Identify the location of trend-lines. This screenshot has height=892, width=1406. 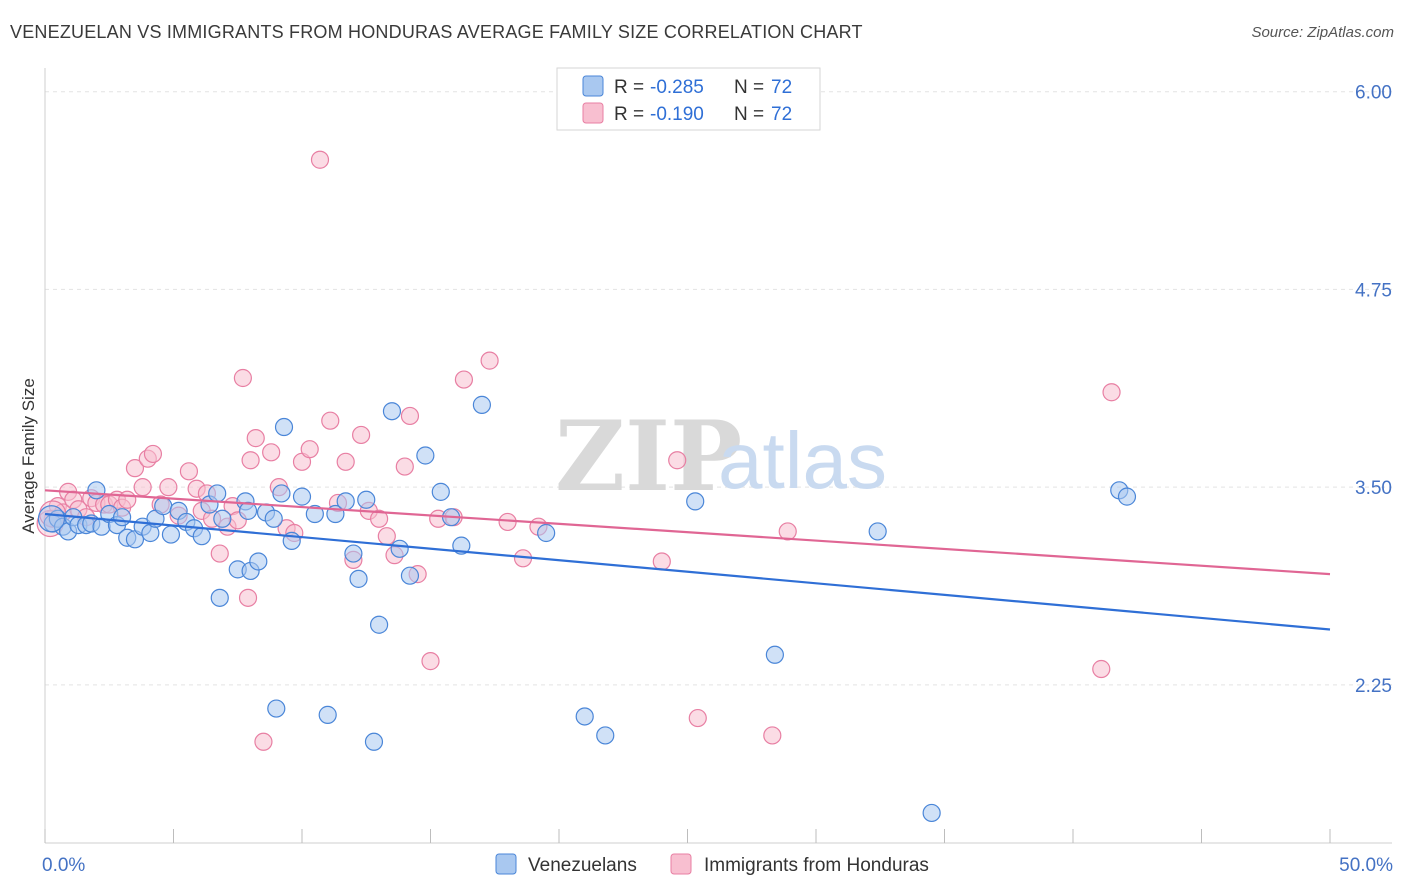
(687, 560).